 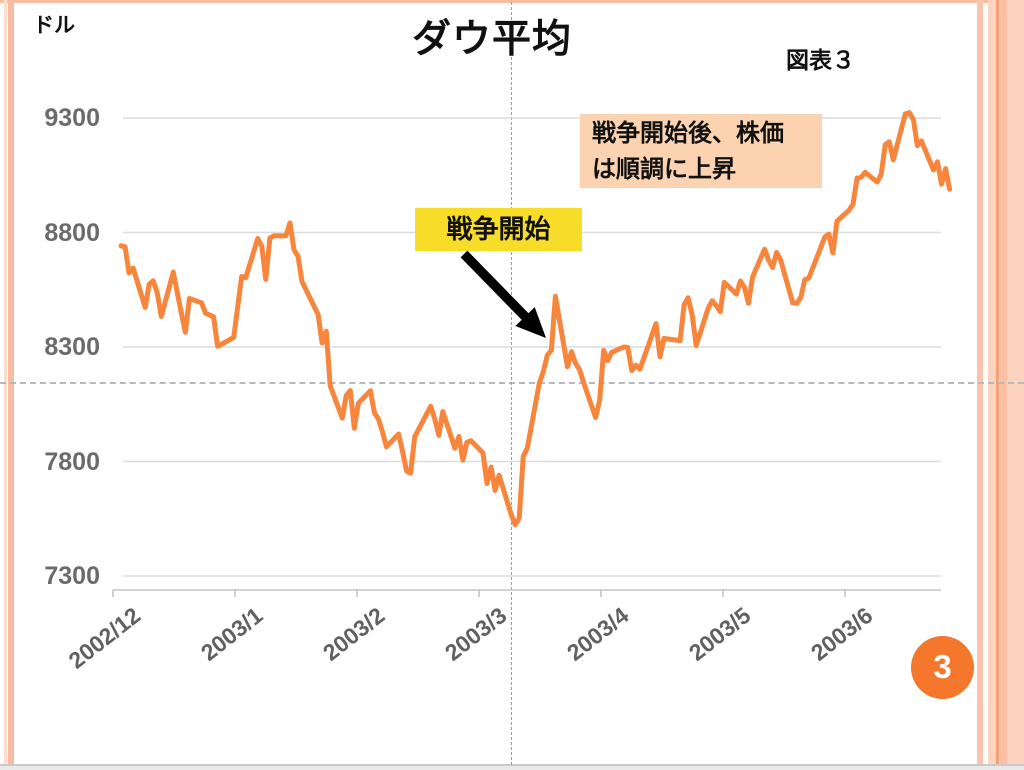 What do you see at coordinates (72, 118) in the screenshot?
I see `y-tick-label: 9300` at bounding box center [72, 118].